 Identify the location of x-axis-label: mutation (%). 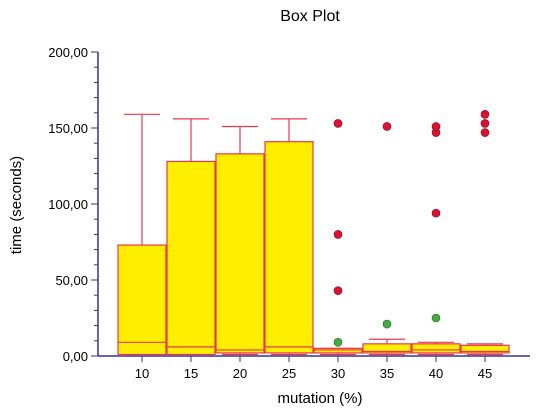
(319, 398).